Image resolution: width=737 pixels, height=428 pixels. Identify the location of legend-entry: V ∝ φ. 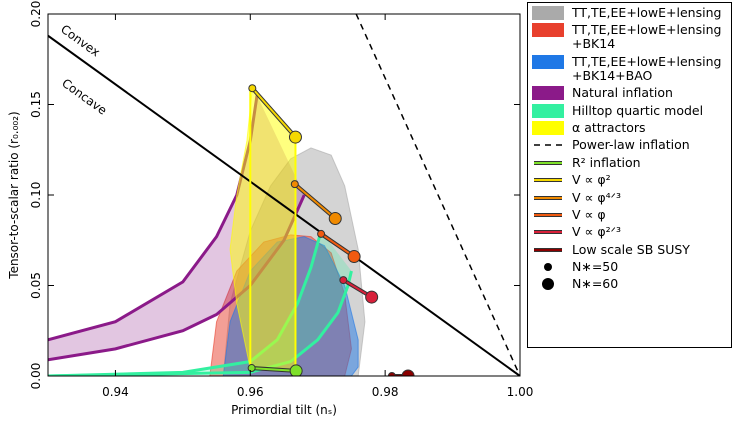
(629, 214).